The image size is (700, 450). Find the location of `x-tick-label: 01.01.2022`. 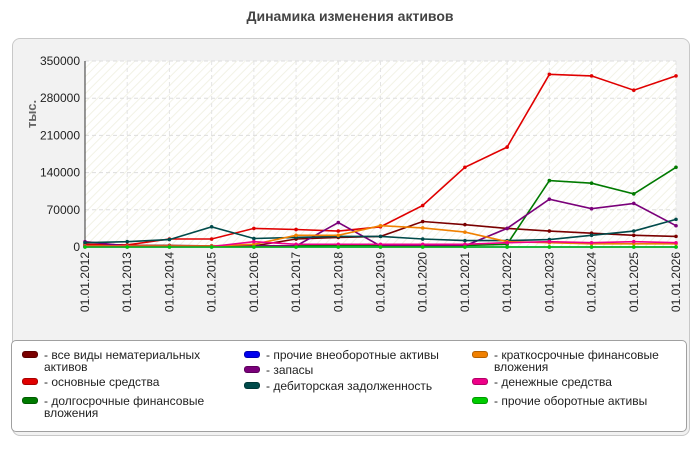

x-tick-label: 01.01.2022 is located at coordinates (507, 282).